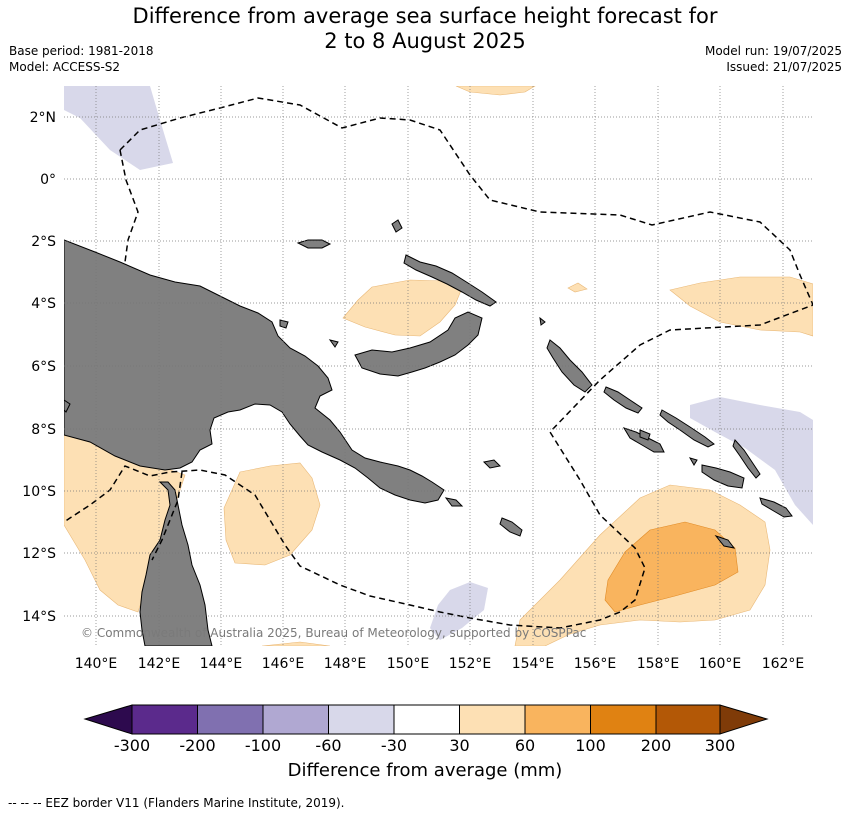 The height and width of the screenshot is (816, 850). I want to click on colorbar-tick-label: 30, so click(459, 745).